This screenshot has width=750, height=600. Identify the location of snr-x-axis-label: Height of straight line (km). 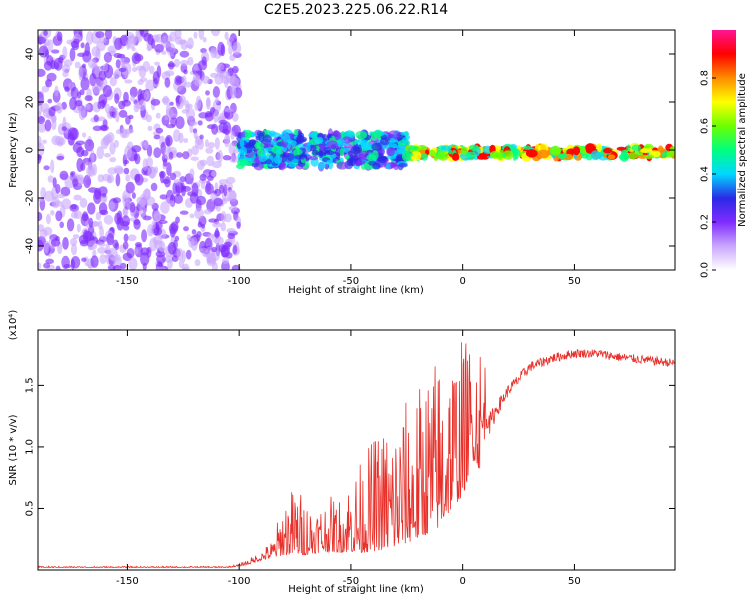
(356, 589).